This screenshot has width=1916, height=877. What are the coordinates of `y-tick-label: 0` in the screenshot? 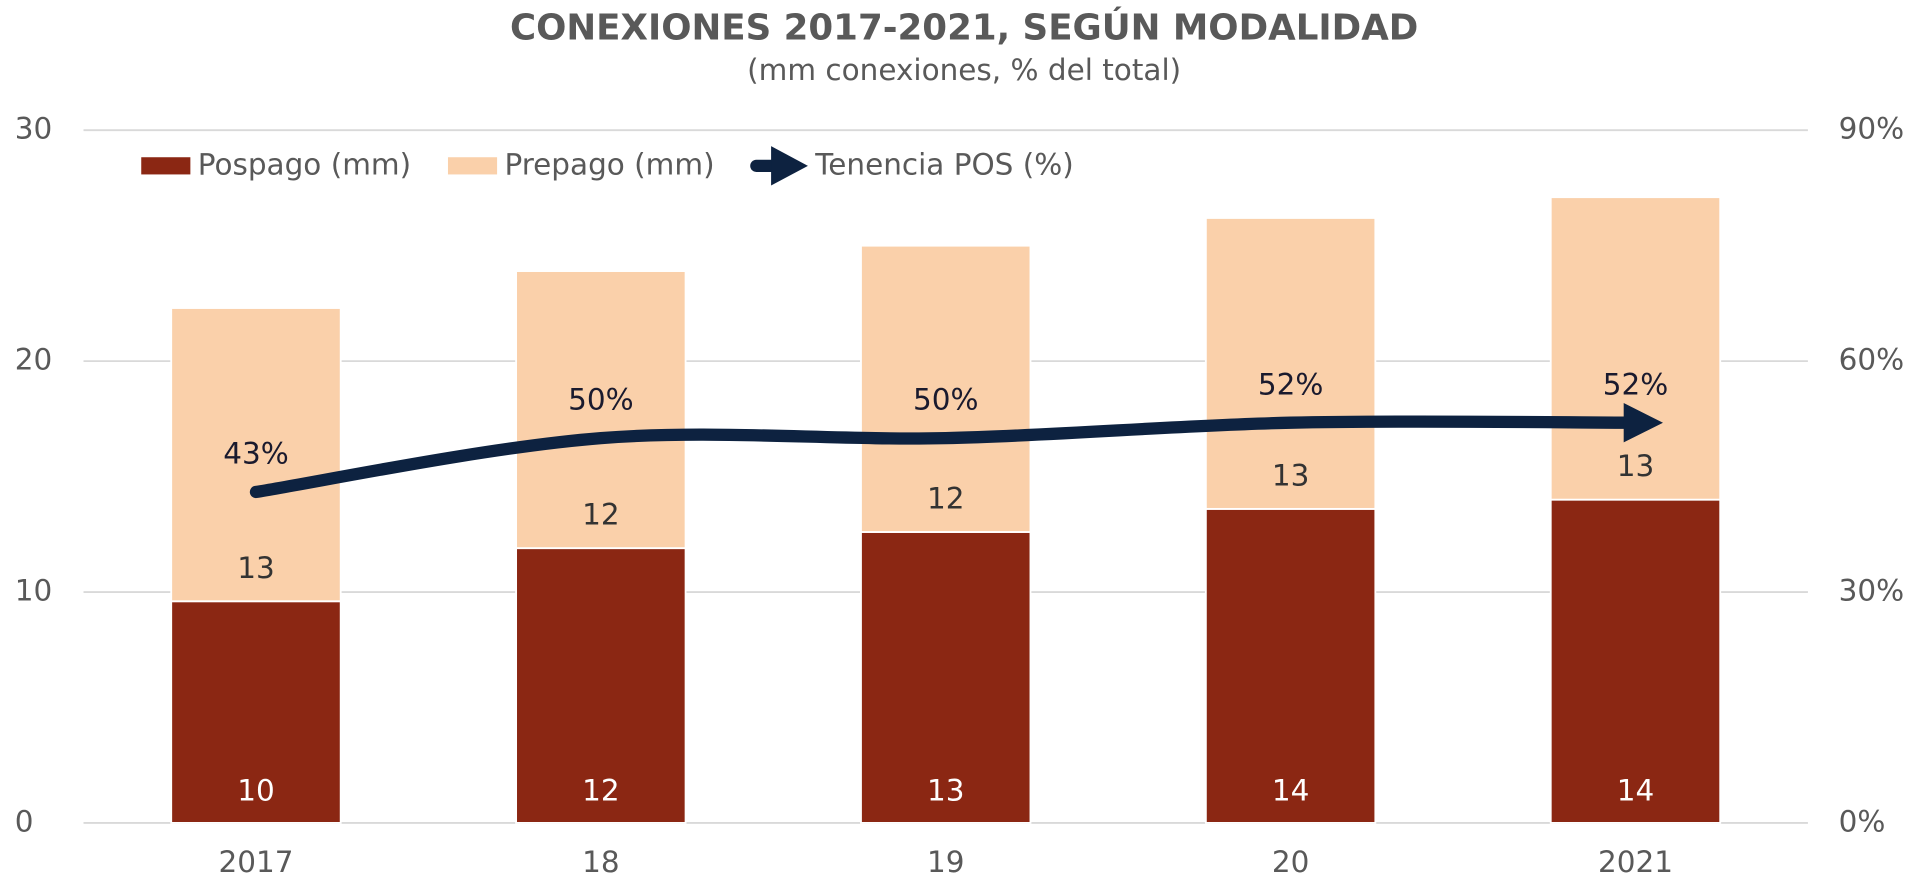 It's located at (24, 821).